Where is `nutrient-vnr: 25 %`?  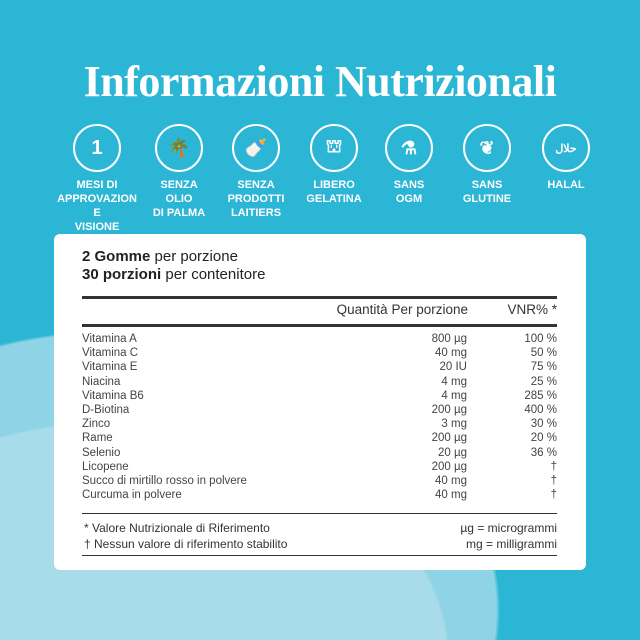
nutrient-vnr: 25 % is located at coordinates (543, 381).